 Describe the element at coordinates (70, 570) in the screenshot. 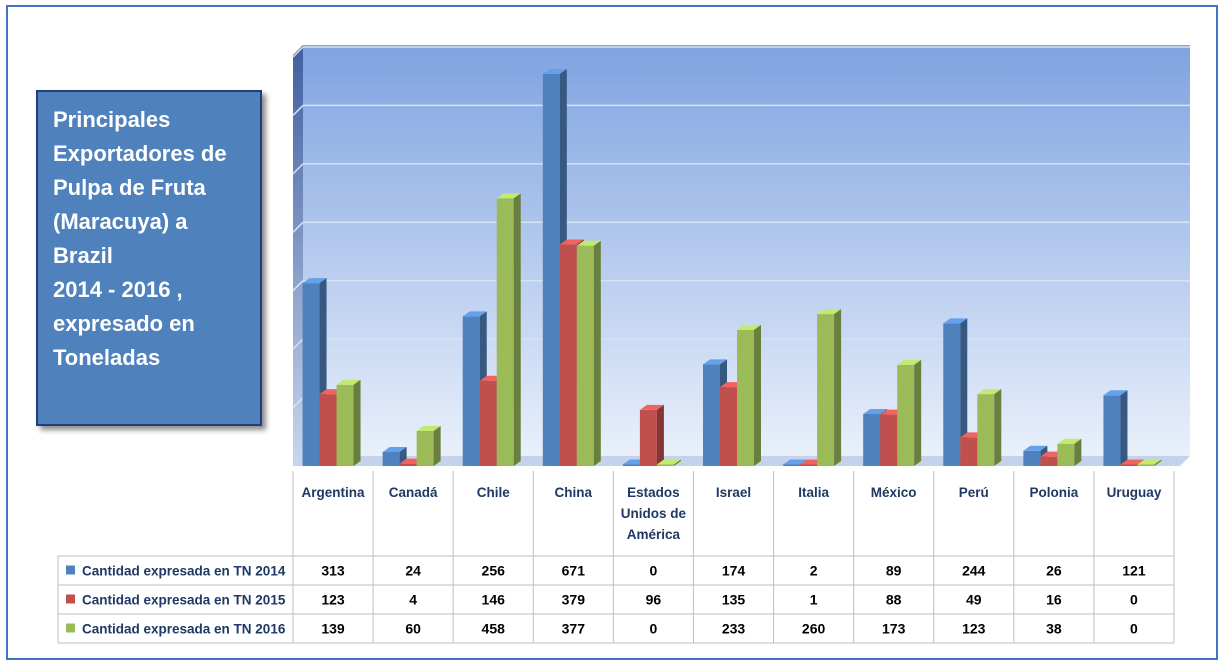

I see `legend-key` at that location.